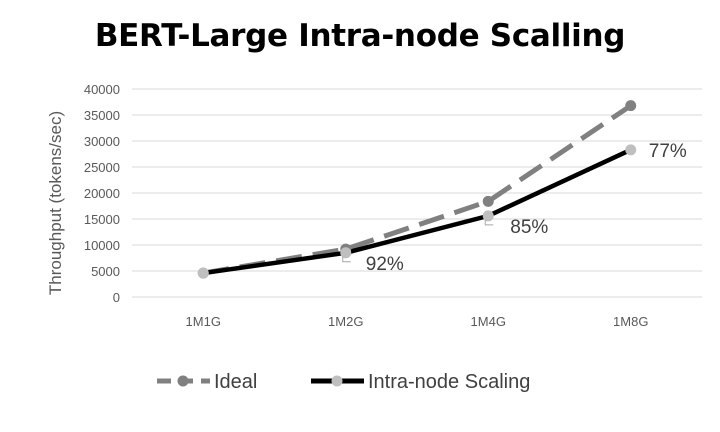 The width and height of the screenshot is (720, 432). What do you see at coordinates (529, 227) in the screenshot?
I see `data-label: 85%` at bounding box center [529, 227].